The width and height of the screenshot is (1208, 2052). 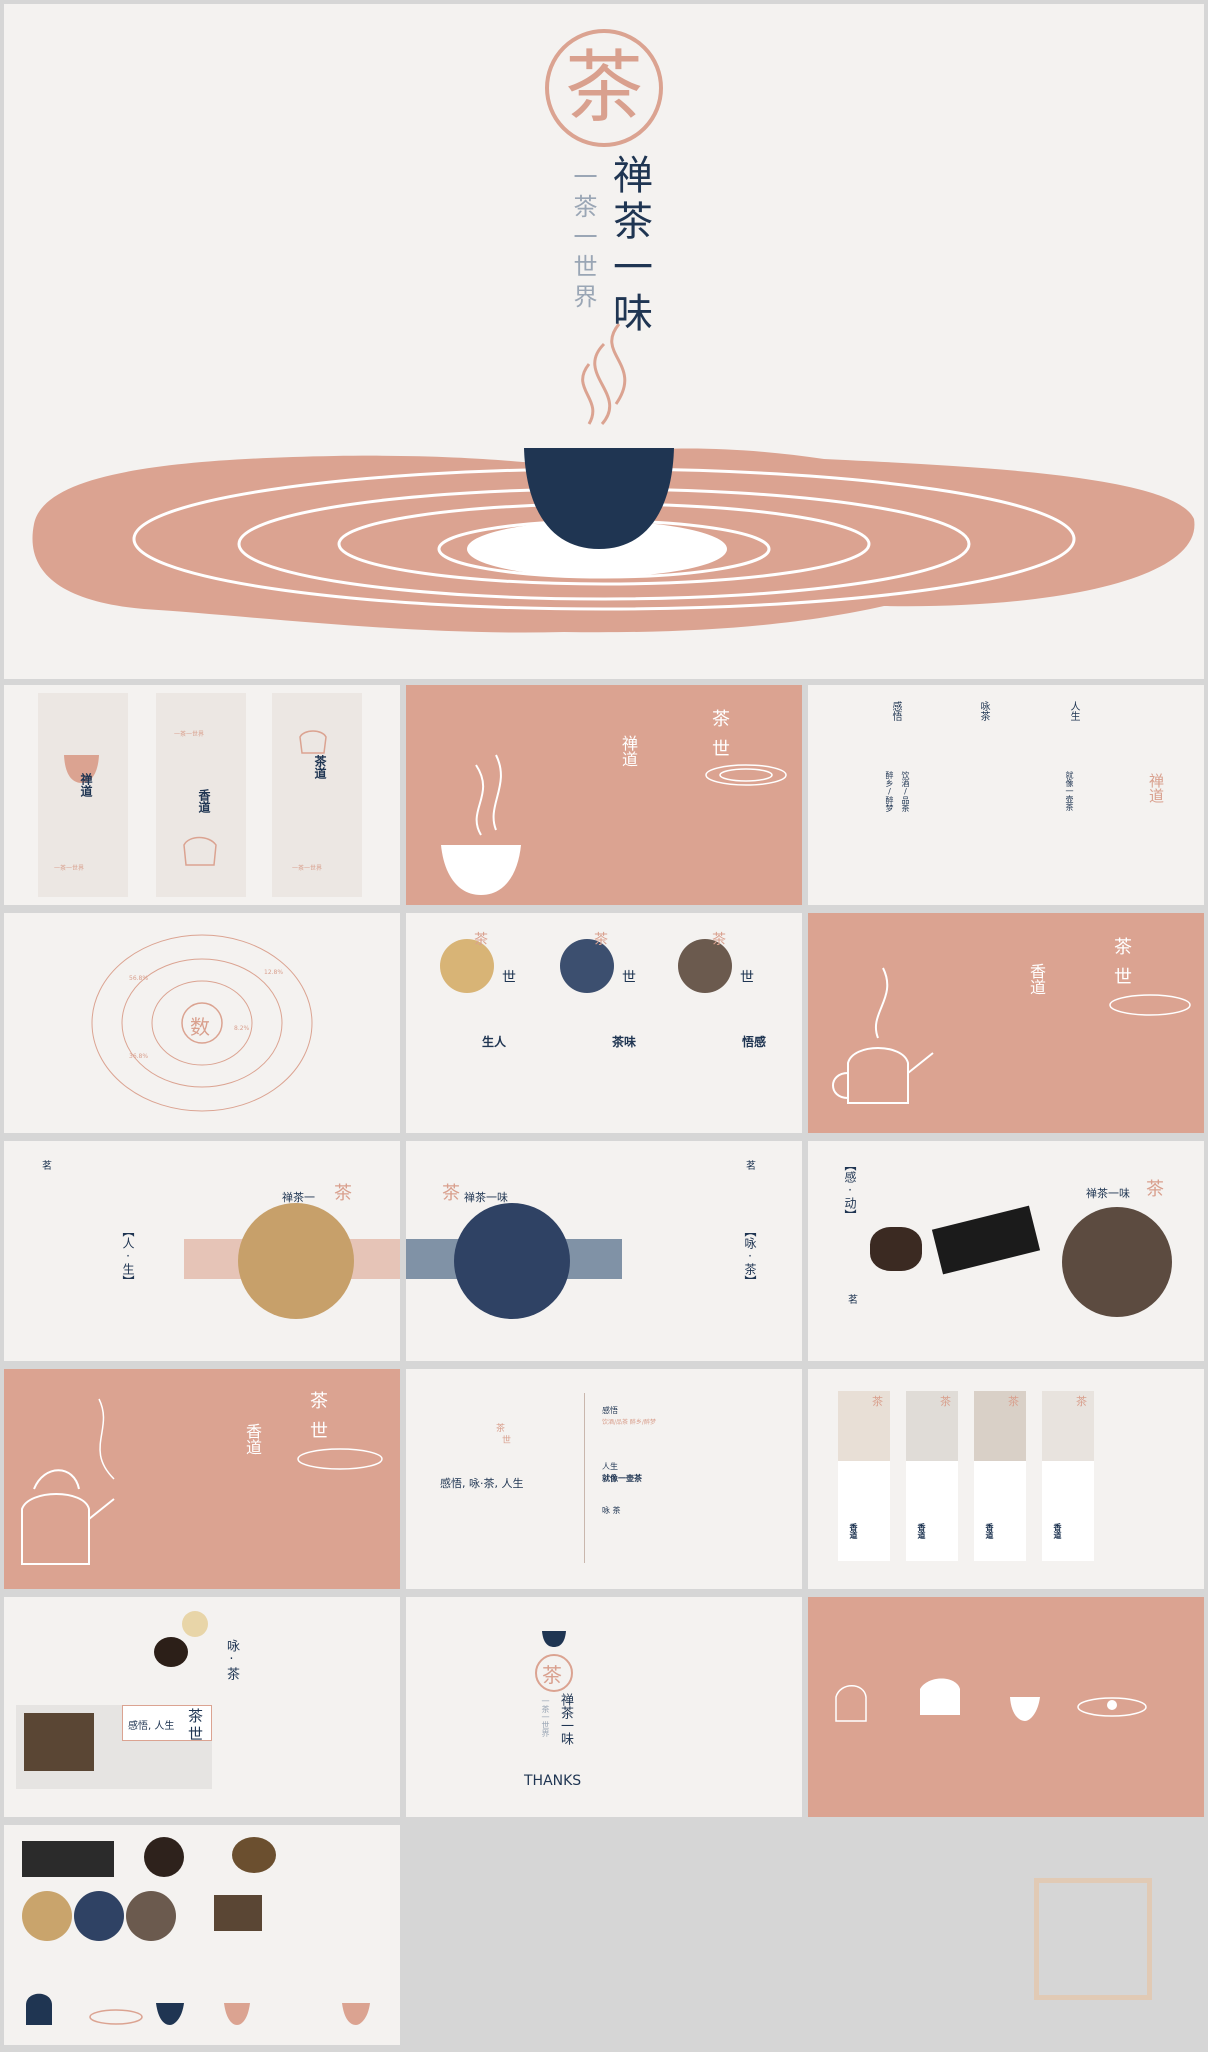 I want to click on slide-banner: 感悟, 人生 茶 世 咏·茶, so click(x=202, y=1707).